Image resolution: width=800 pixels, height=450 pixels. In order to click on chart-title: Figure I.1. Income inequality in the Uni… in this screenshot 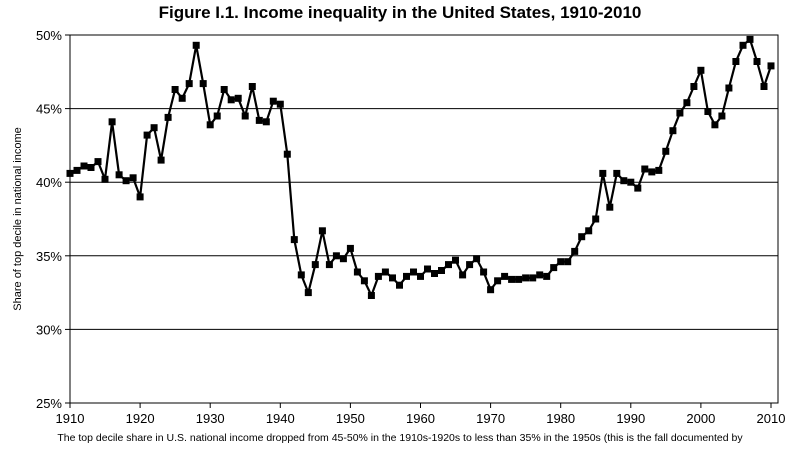, I will do `click(400, 12)`.